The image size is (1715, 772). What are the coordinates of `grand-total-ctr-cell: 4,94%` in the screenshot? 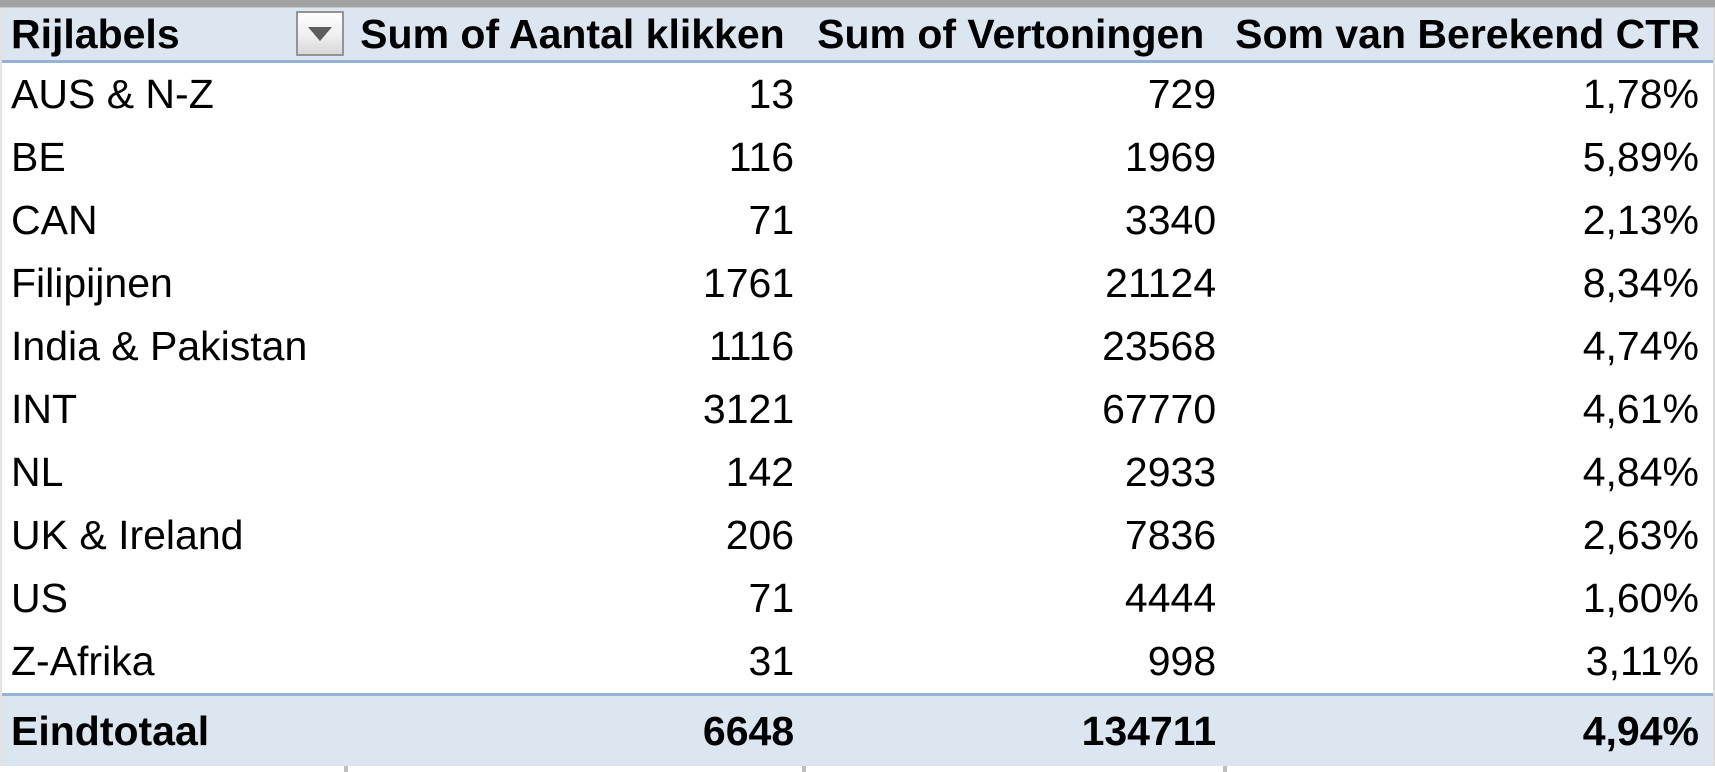 It's located at (1640, 730).